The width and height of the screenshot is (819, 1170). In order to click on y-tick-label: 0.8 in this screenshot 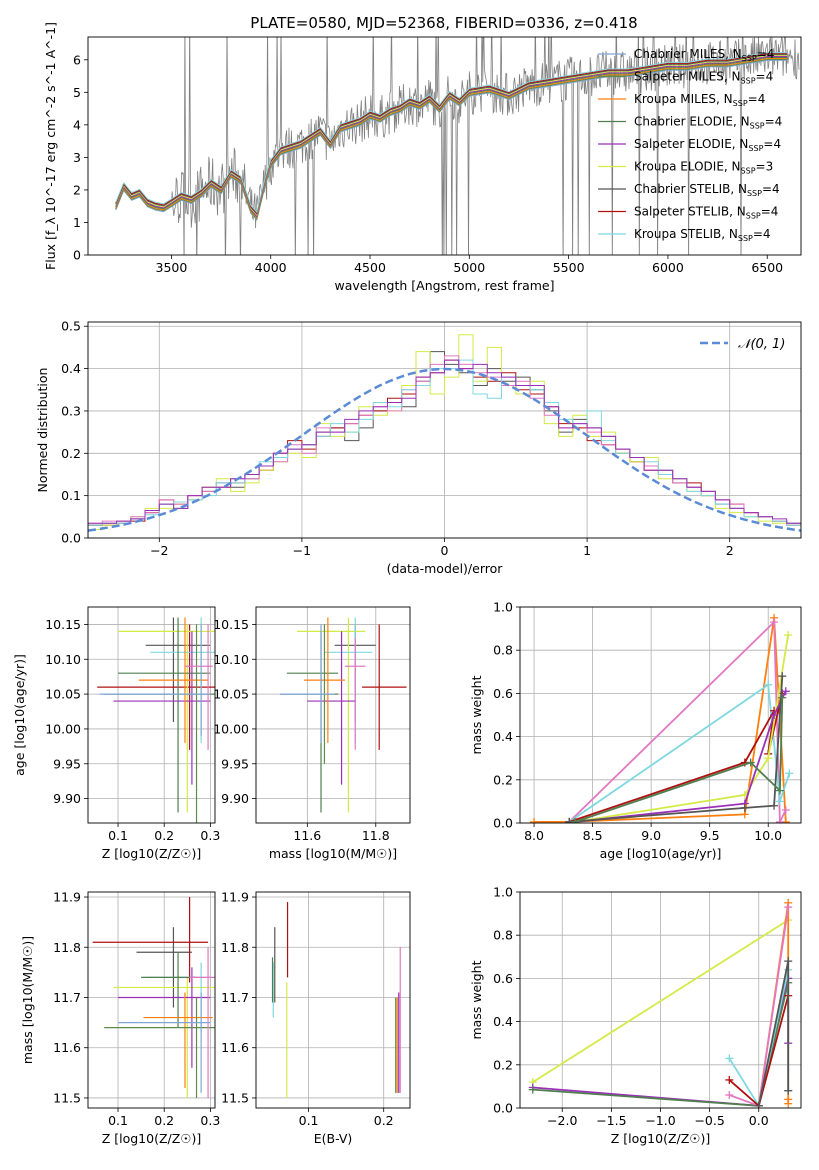, I will do `click(503, 650)`.